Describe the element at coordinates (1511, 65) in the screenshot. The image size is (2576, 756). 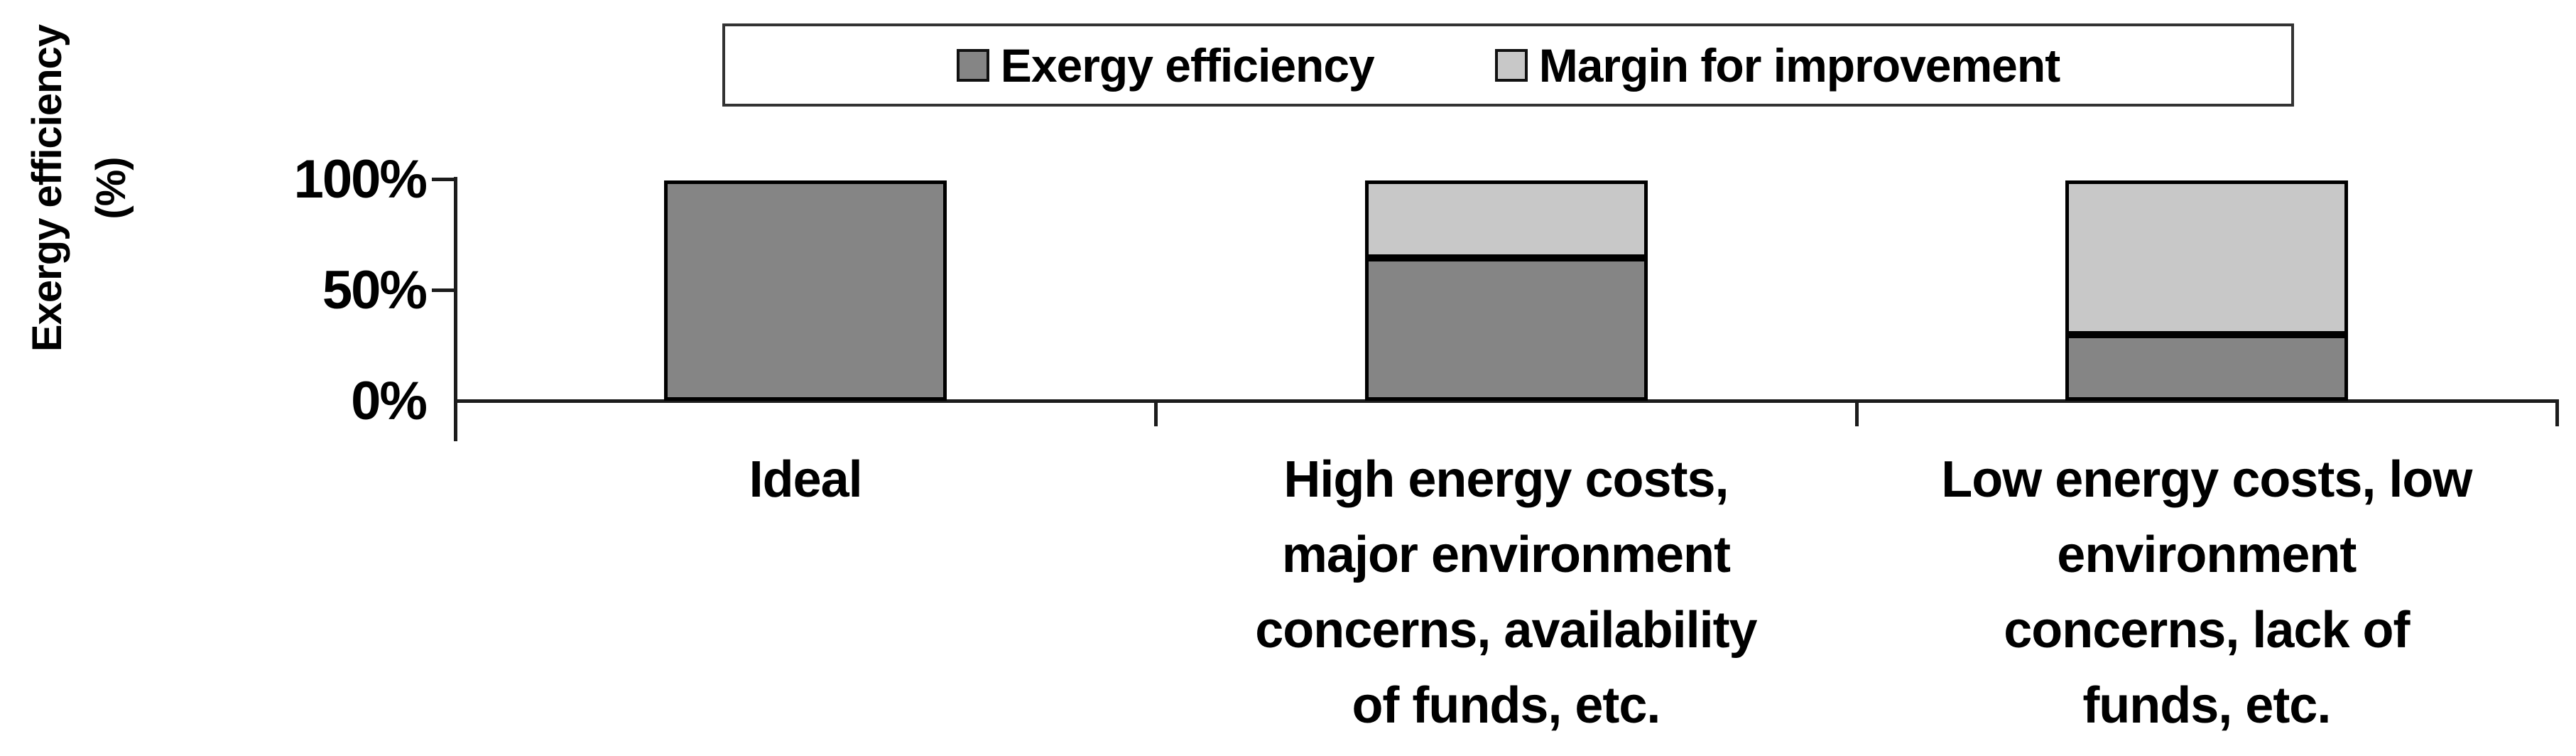
I see `legend-swatch-margin-for-improvement-icon` at that location.